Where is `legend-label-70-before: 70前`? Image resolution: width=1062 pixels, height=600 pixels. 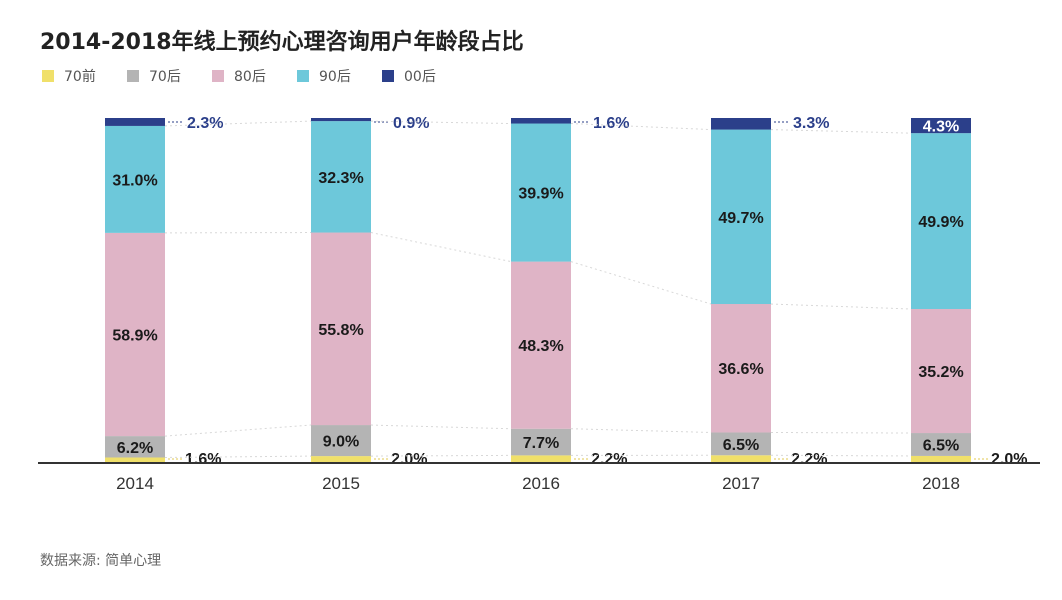 legend-label-70-before: 70前 is located at coordinates (80, 77).